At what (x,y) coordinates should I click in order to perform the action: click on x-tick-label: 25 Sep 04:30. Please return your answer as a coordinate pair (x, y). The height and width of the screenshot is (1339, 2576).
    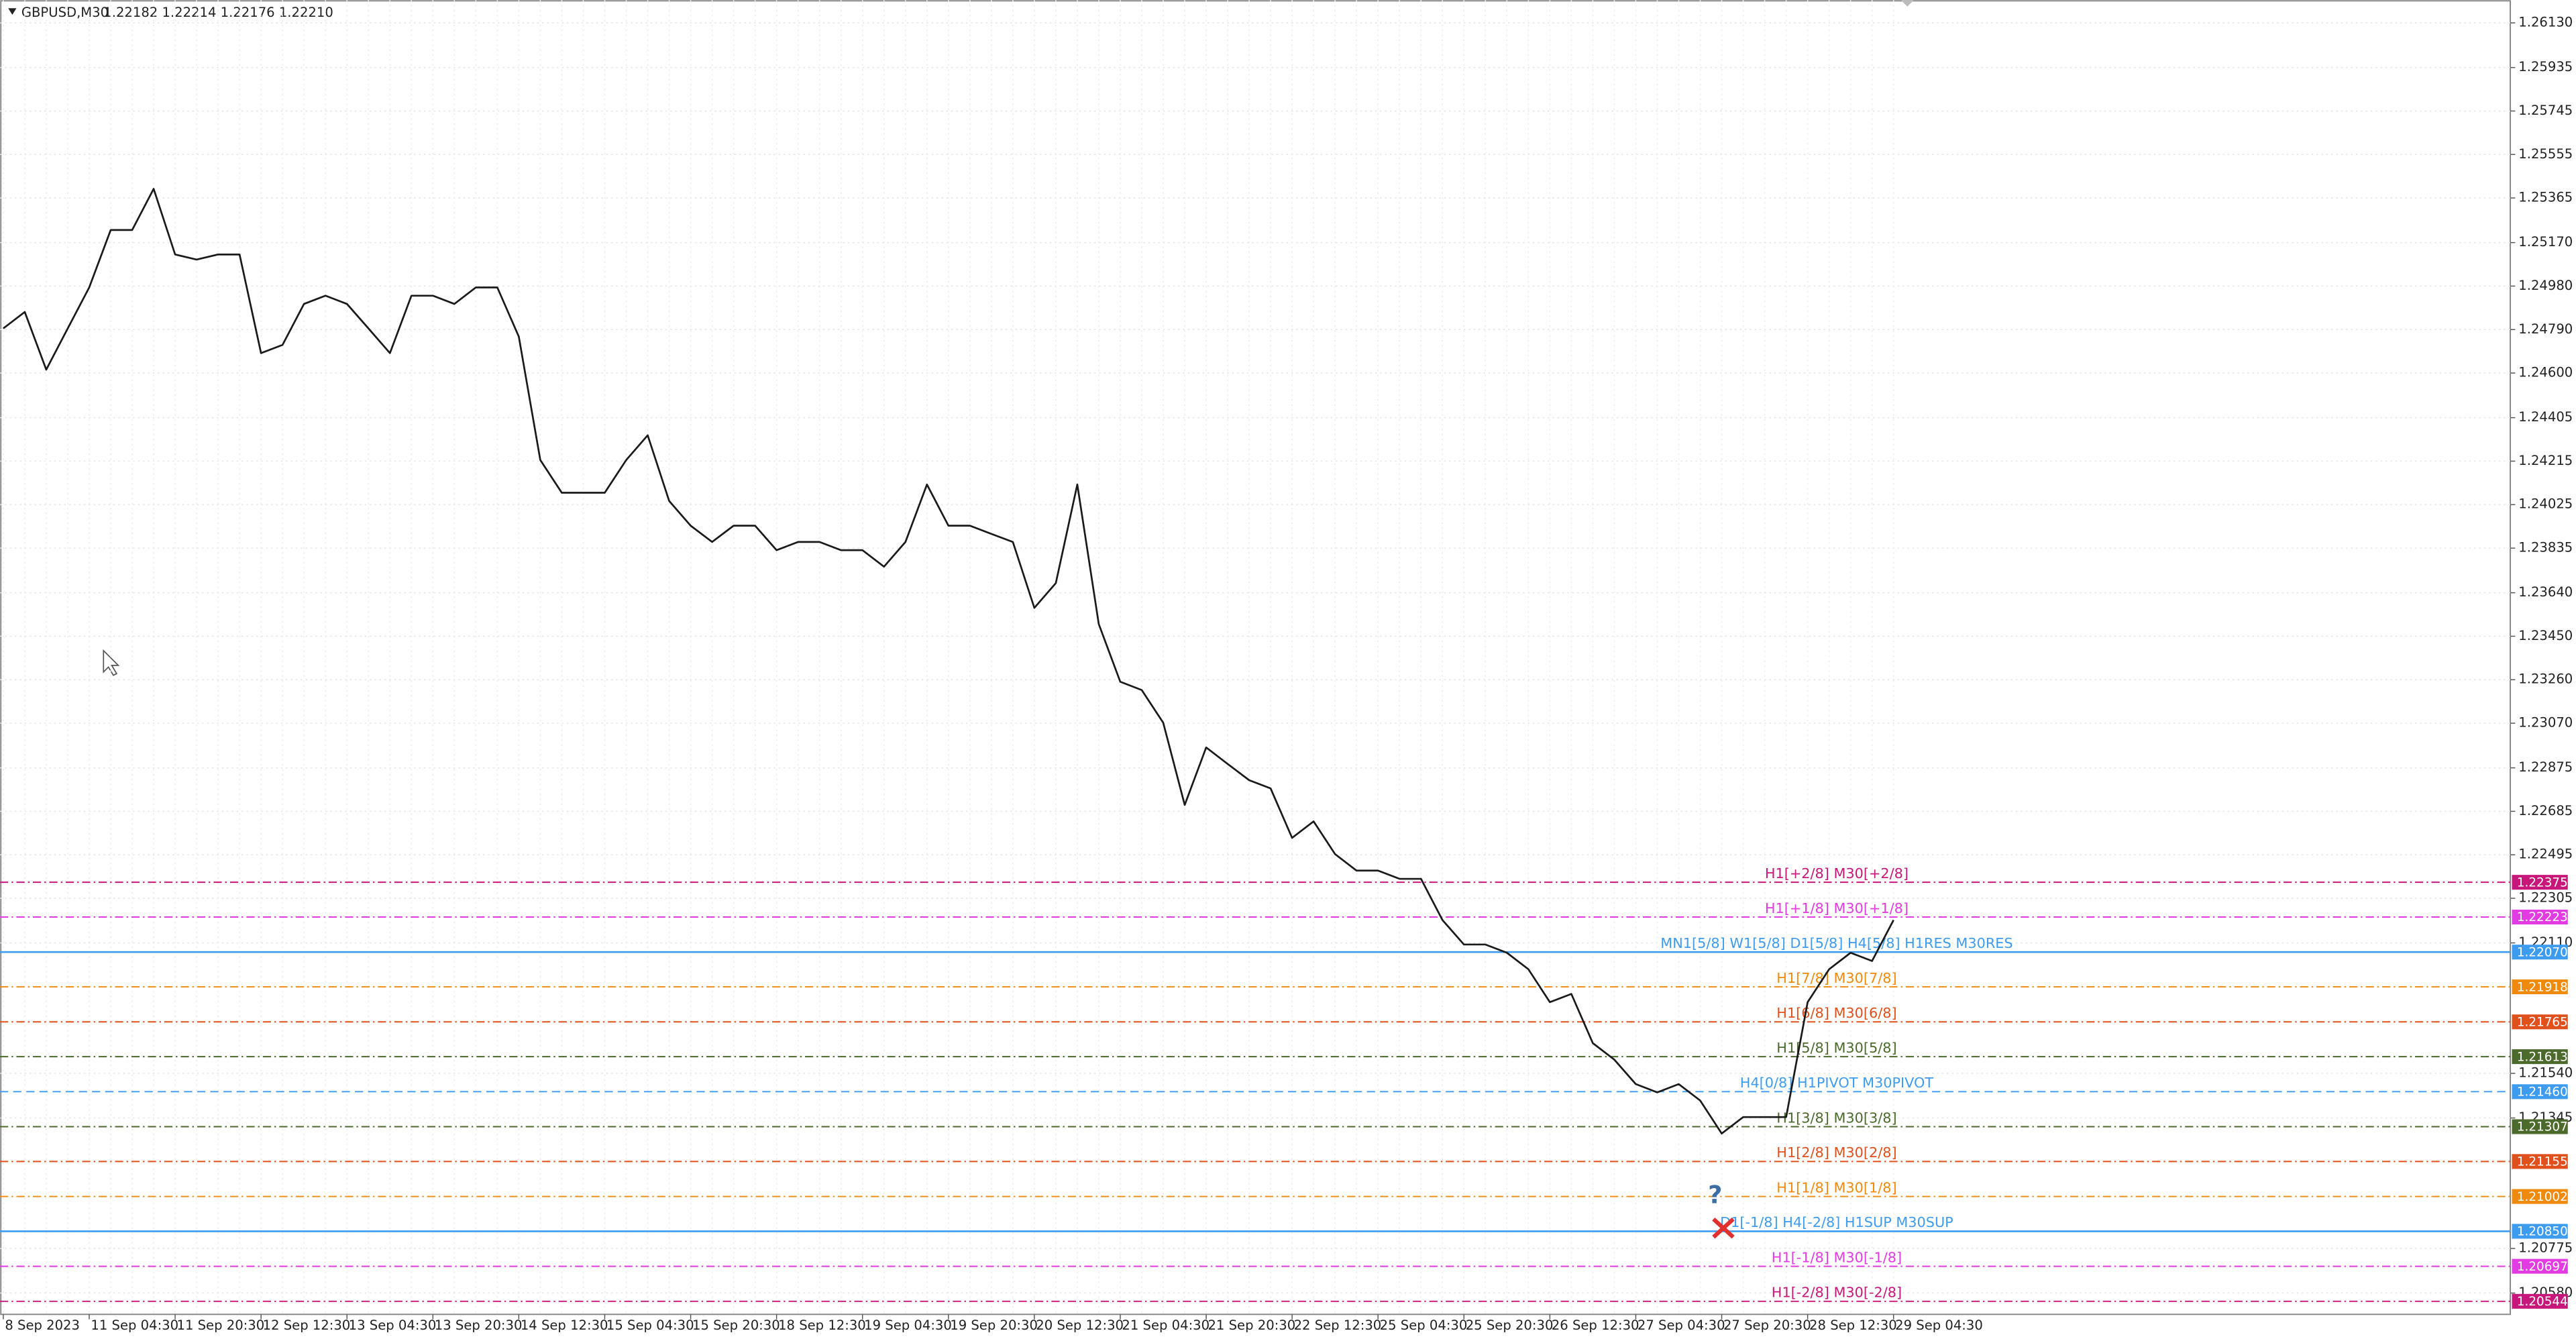
    Looking at the image, I should click on (1424, 1325).